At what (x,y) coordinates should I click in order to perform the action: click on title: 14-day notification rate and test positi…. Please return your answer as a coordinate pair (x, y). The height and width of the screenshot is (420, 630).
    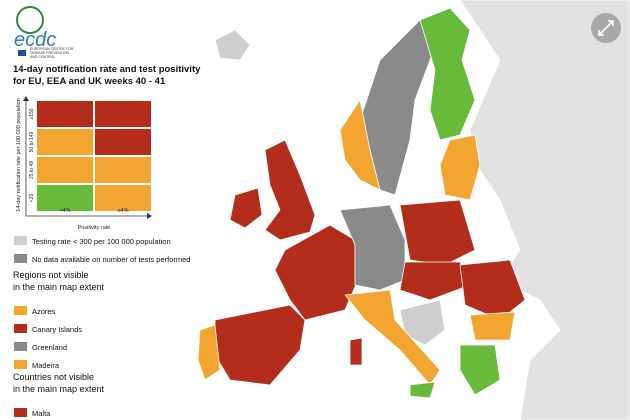
    Looking at the image, I should click on (107, 69).